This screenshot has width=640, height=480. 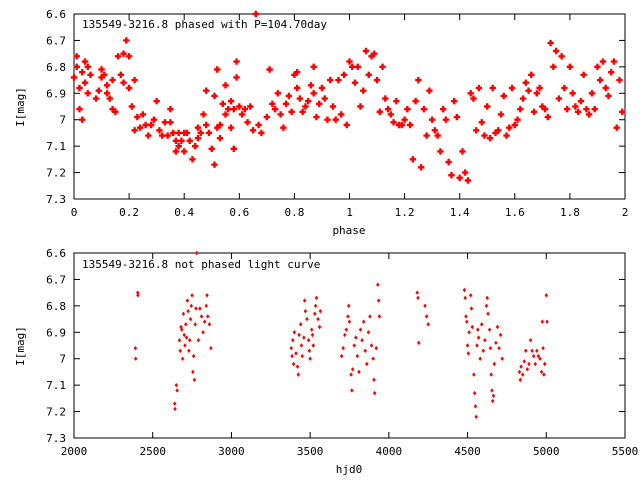 I want to click on y-axis-label: I[mag], so click(x=20, y=346).